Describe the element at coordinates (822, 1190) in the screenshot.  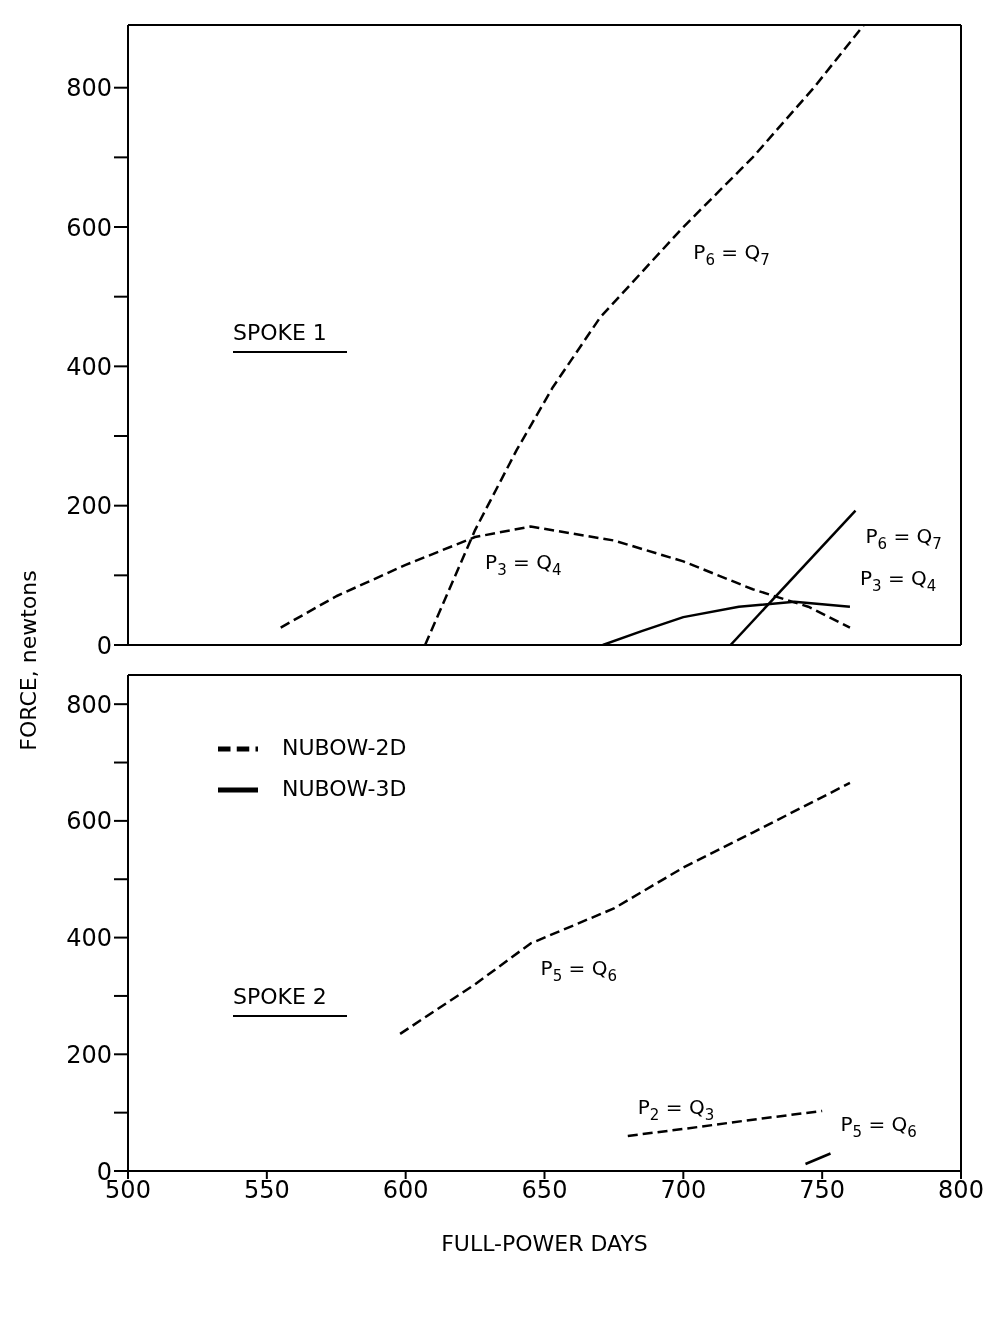
I see `x-tick-label: 750` at that location.